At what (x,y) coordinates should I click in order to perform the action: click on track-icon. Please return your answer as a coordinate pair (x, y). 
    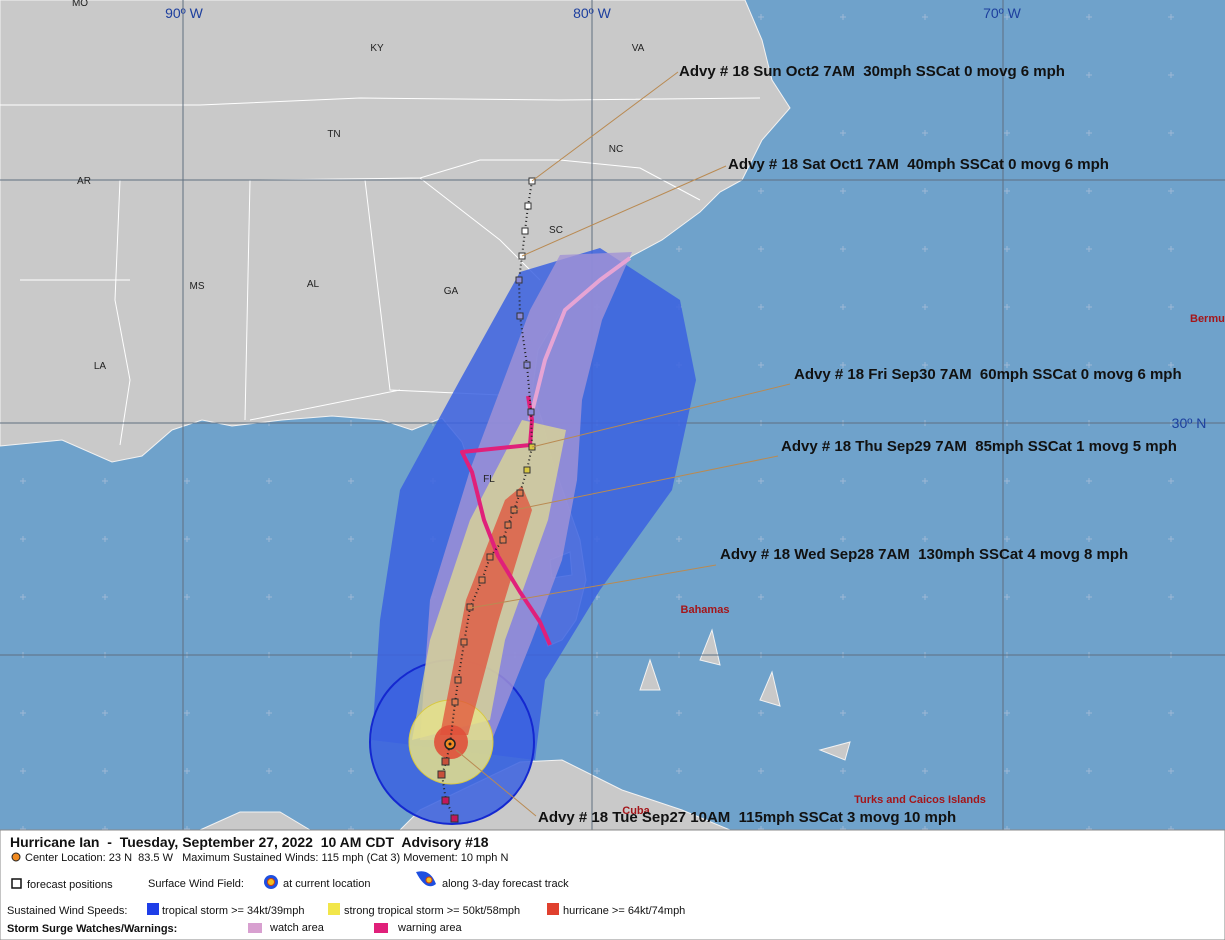
    Looking at the image, I should click on (429, 880).